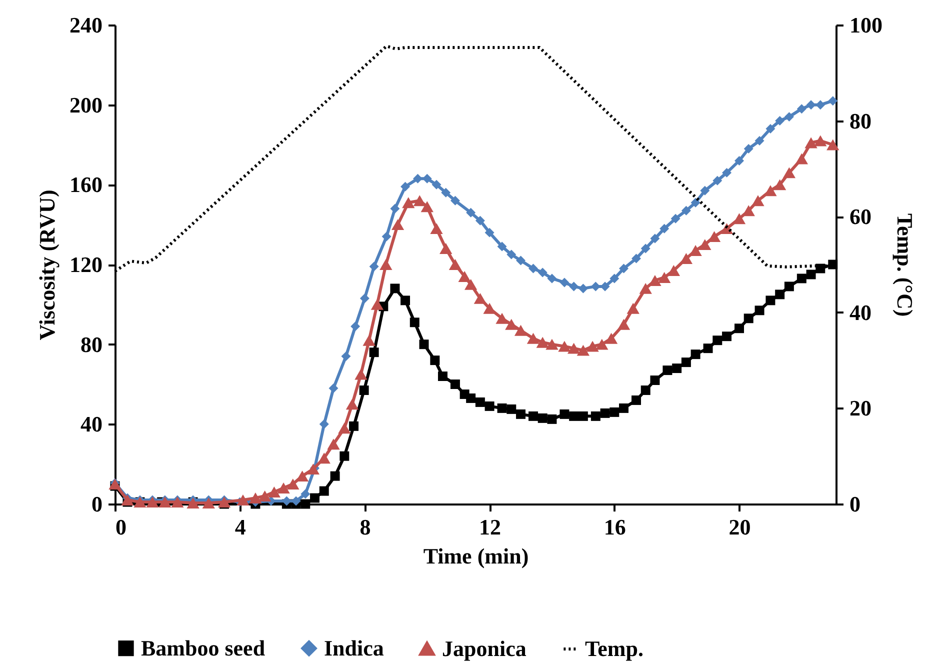  I want to click on legend-label: Indica, so click(354, 647).